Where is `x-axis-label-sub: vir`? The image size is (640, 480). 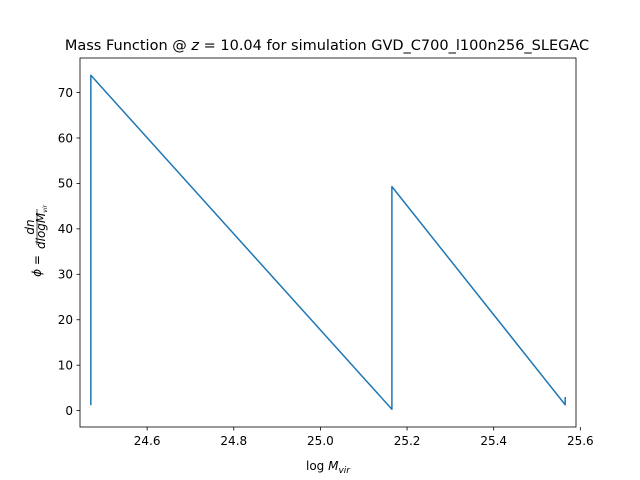 x-axis-label-sub: vir is located at coordinates (344, 471).